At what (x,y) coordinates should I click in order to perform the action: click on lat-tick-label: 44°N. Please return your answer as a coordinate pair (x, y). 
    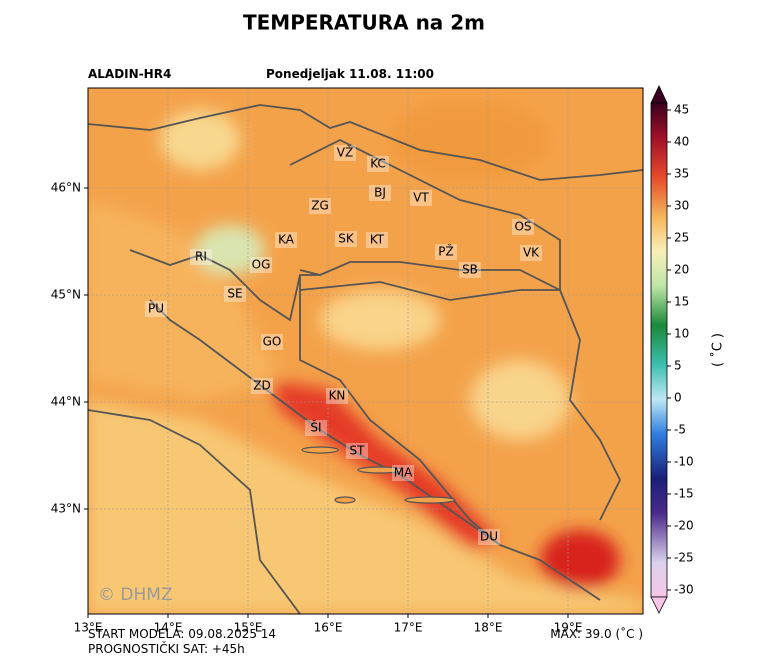
    Looking at the image, I should click on (66, 402).